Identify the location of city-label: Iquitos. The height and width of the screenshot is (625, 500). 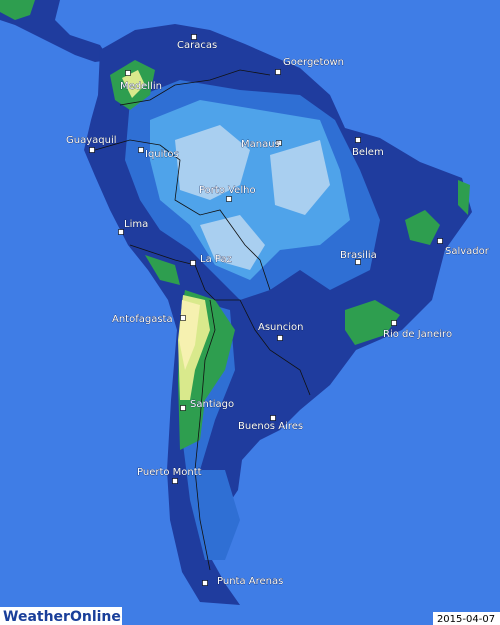
(162, 154).